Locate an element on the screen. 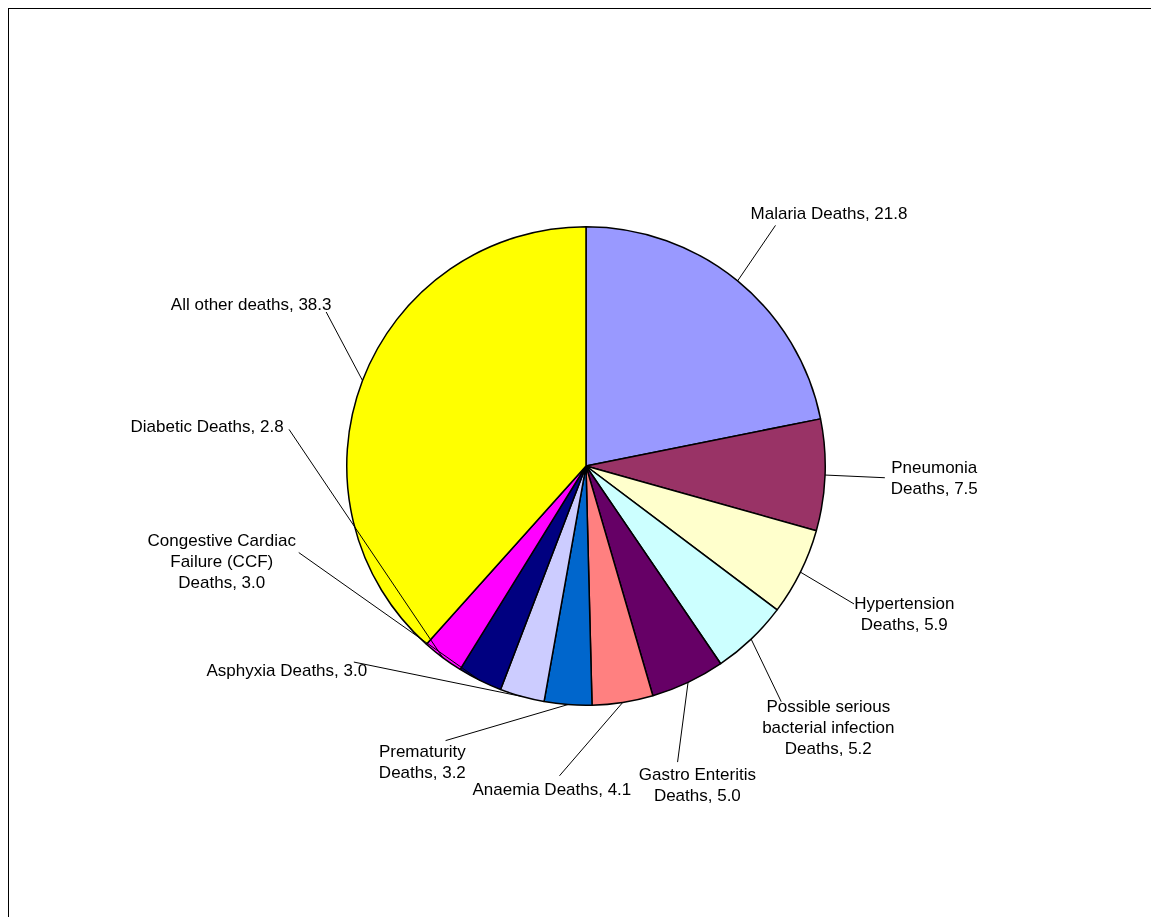 This screenshot has width=1151, height=917. slice-label: Anaemia Deaths, 4.1 is located at coordinates (552, 789).